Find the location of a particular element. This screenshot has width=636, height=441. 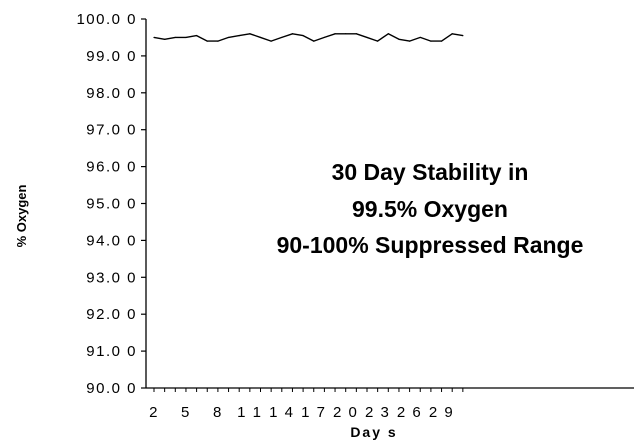

y-tick-label: 100.0 0 is located at coordinates (106, 19).